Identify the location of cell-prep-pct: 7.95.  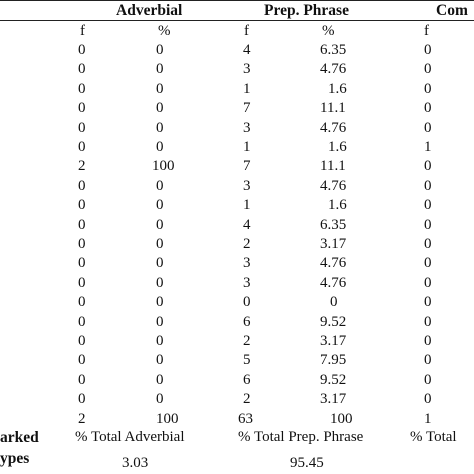
(333, 360).